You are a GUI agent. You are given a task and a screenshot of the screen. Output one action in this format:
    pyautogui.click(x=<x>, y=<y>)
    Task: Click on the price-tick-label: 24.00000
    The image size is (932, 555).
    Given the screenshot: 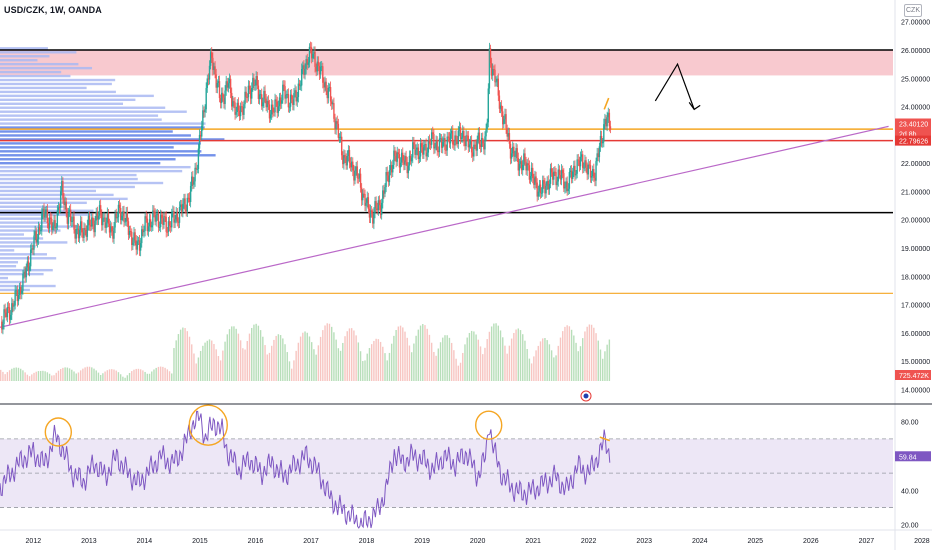 What is the action you would take?
    pyautogui.click(x=915, y=108)
    